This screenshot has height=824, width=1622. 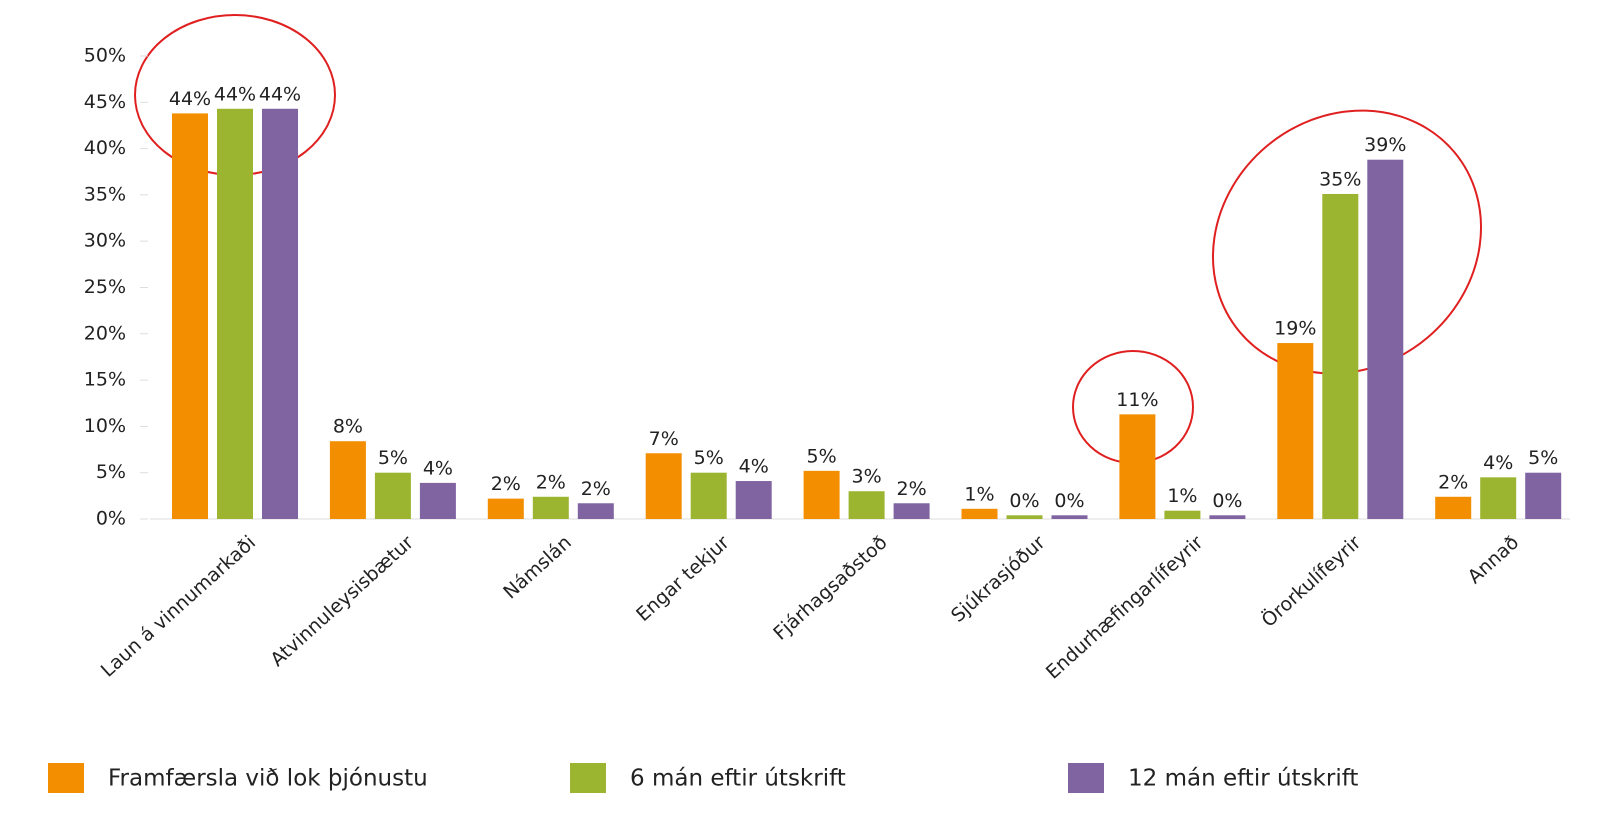 I want to click on legend-label: 6 mán eftir útskrift, so click(x=738, y=779).